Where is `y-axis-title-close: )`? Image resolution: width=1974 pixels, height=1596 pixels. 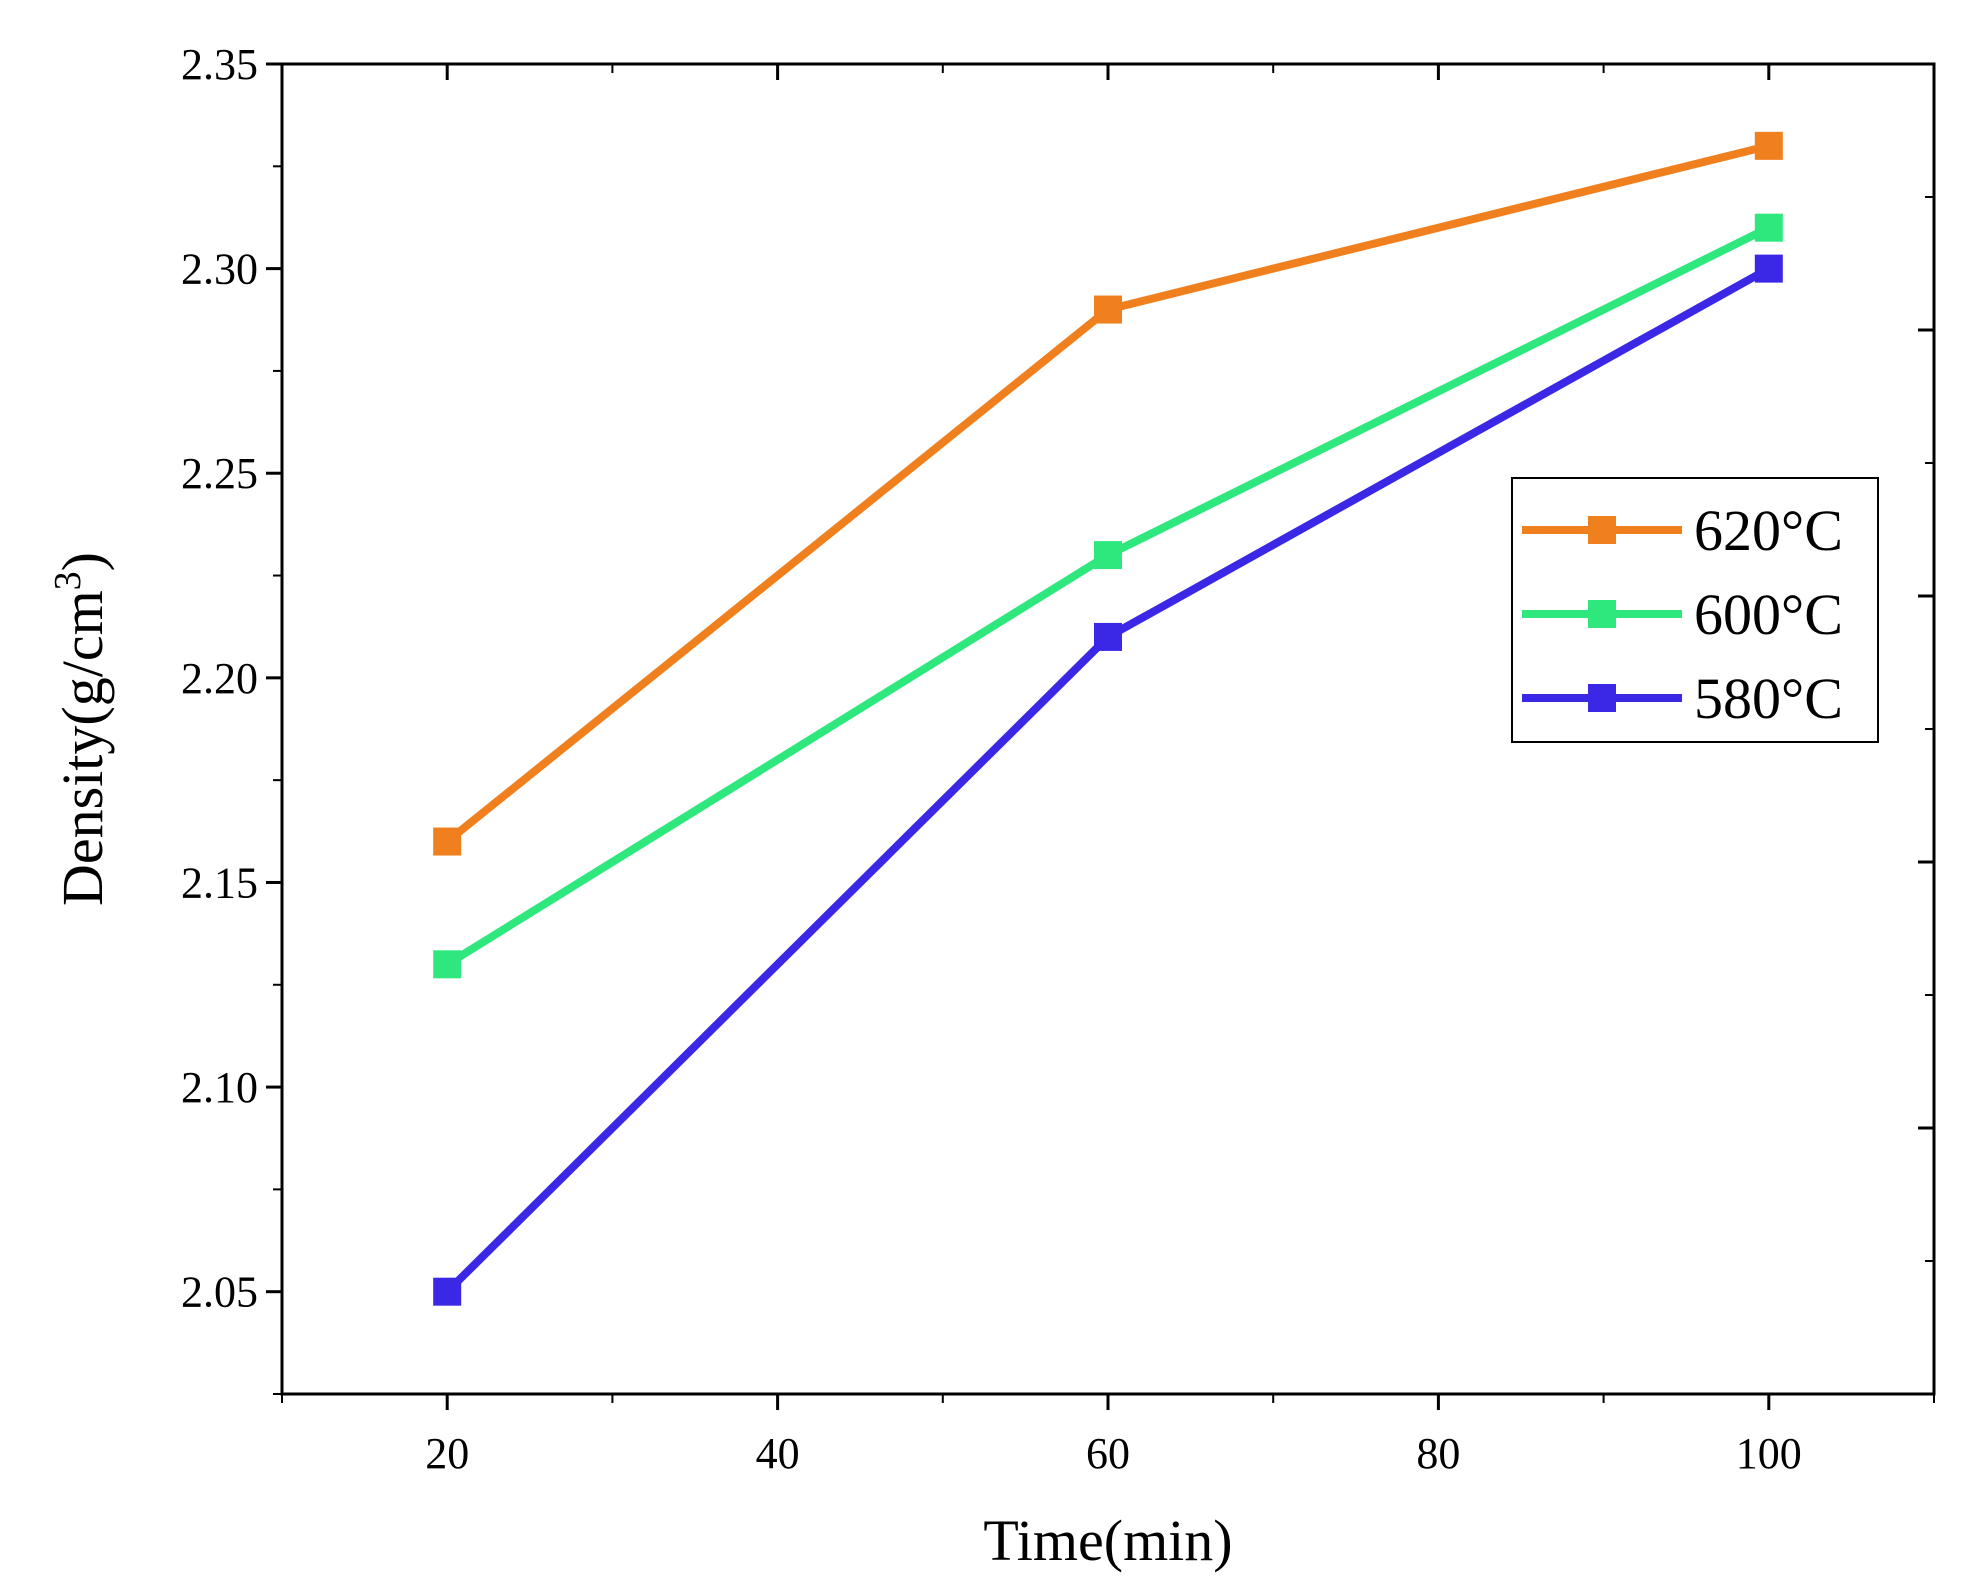 y-axis-title-close: ) is located at coordinates (82, 561).